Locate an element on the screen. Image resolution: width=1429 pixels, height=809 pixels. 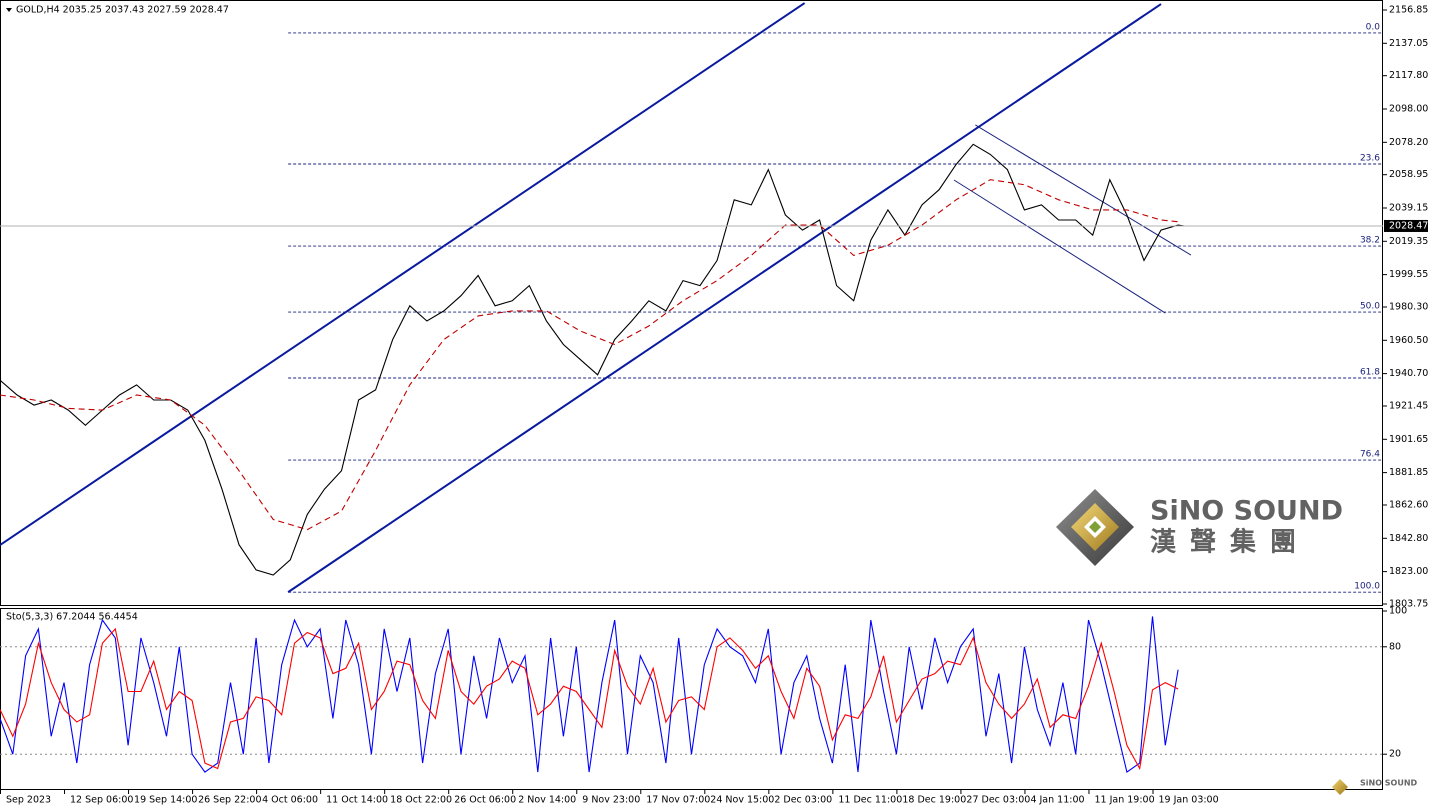
fib-label: 76.4 is located at coordinates (1370, 455).